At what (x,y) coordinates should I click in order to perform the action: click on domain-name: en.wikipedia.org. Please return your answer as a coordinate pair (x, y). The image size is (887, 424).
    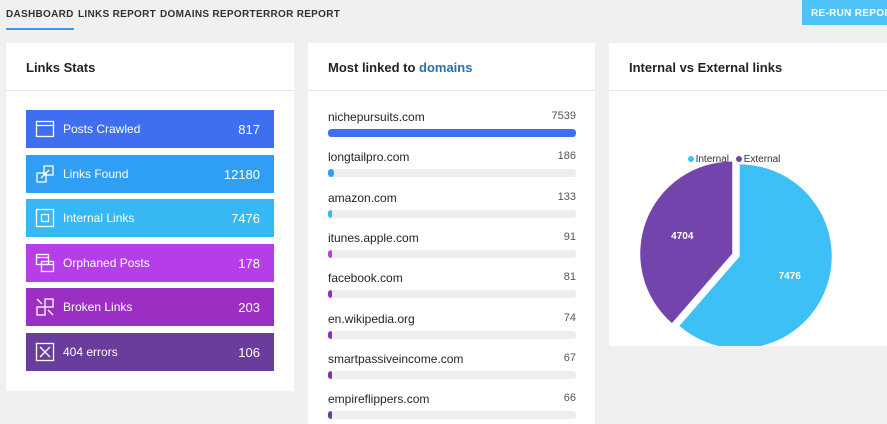
    Looking at the image, I should click on (371, 318).